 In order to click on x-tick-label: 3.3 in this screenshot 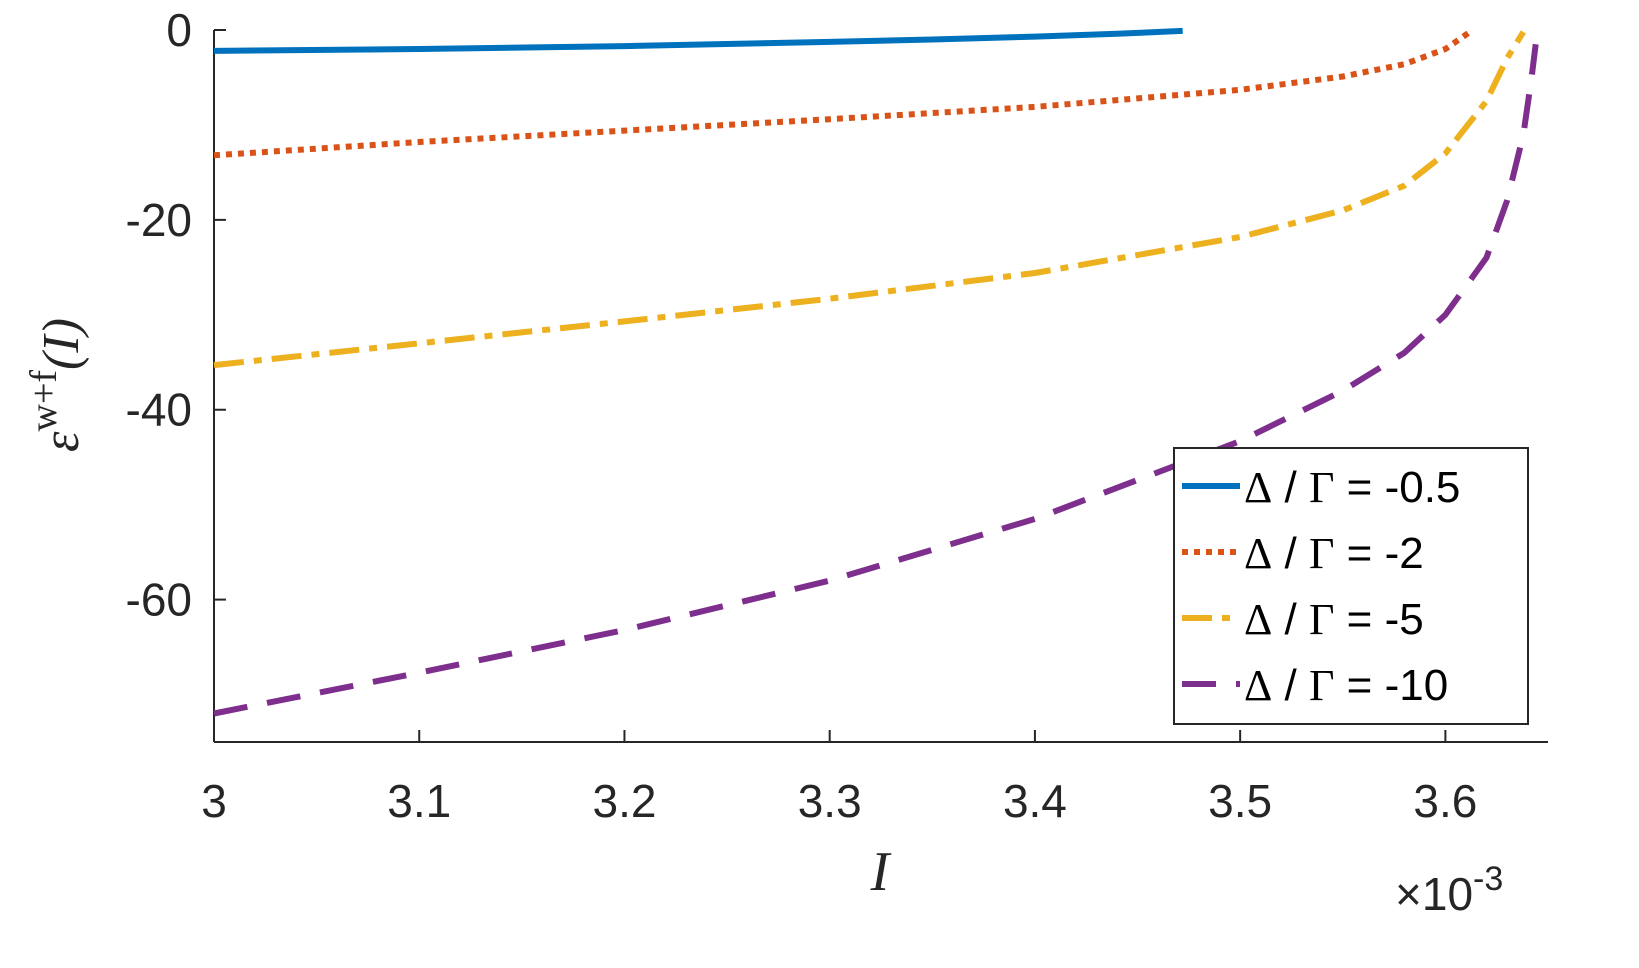, I will do `click(830, 801)`.